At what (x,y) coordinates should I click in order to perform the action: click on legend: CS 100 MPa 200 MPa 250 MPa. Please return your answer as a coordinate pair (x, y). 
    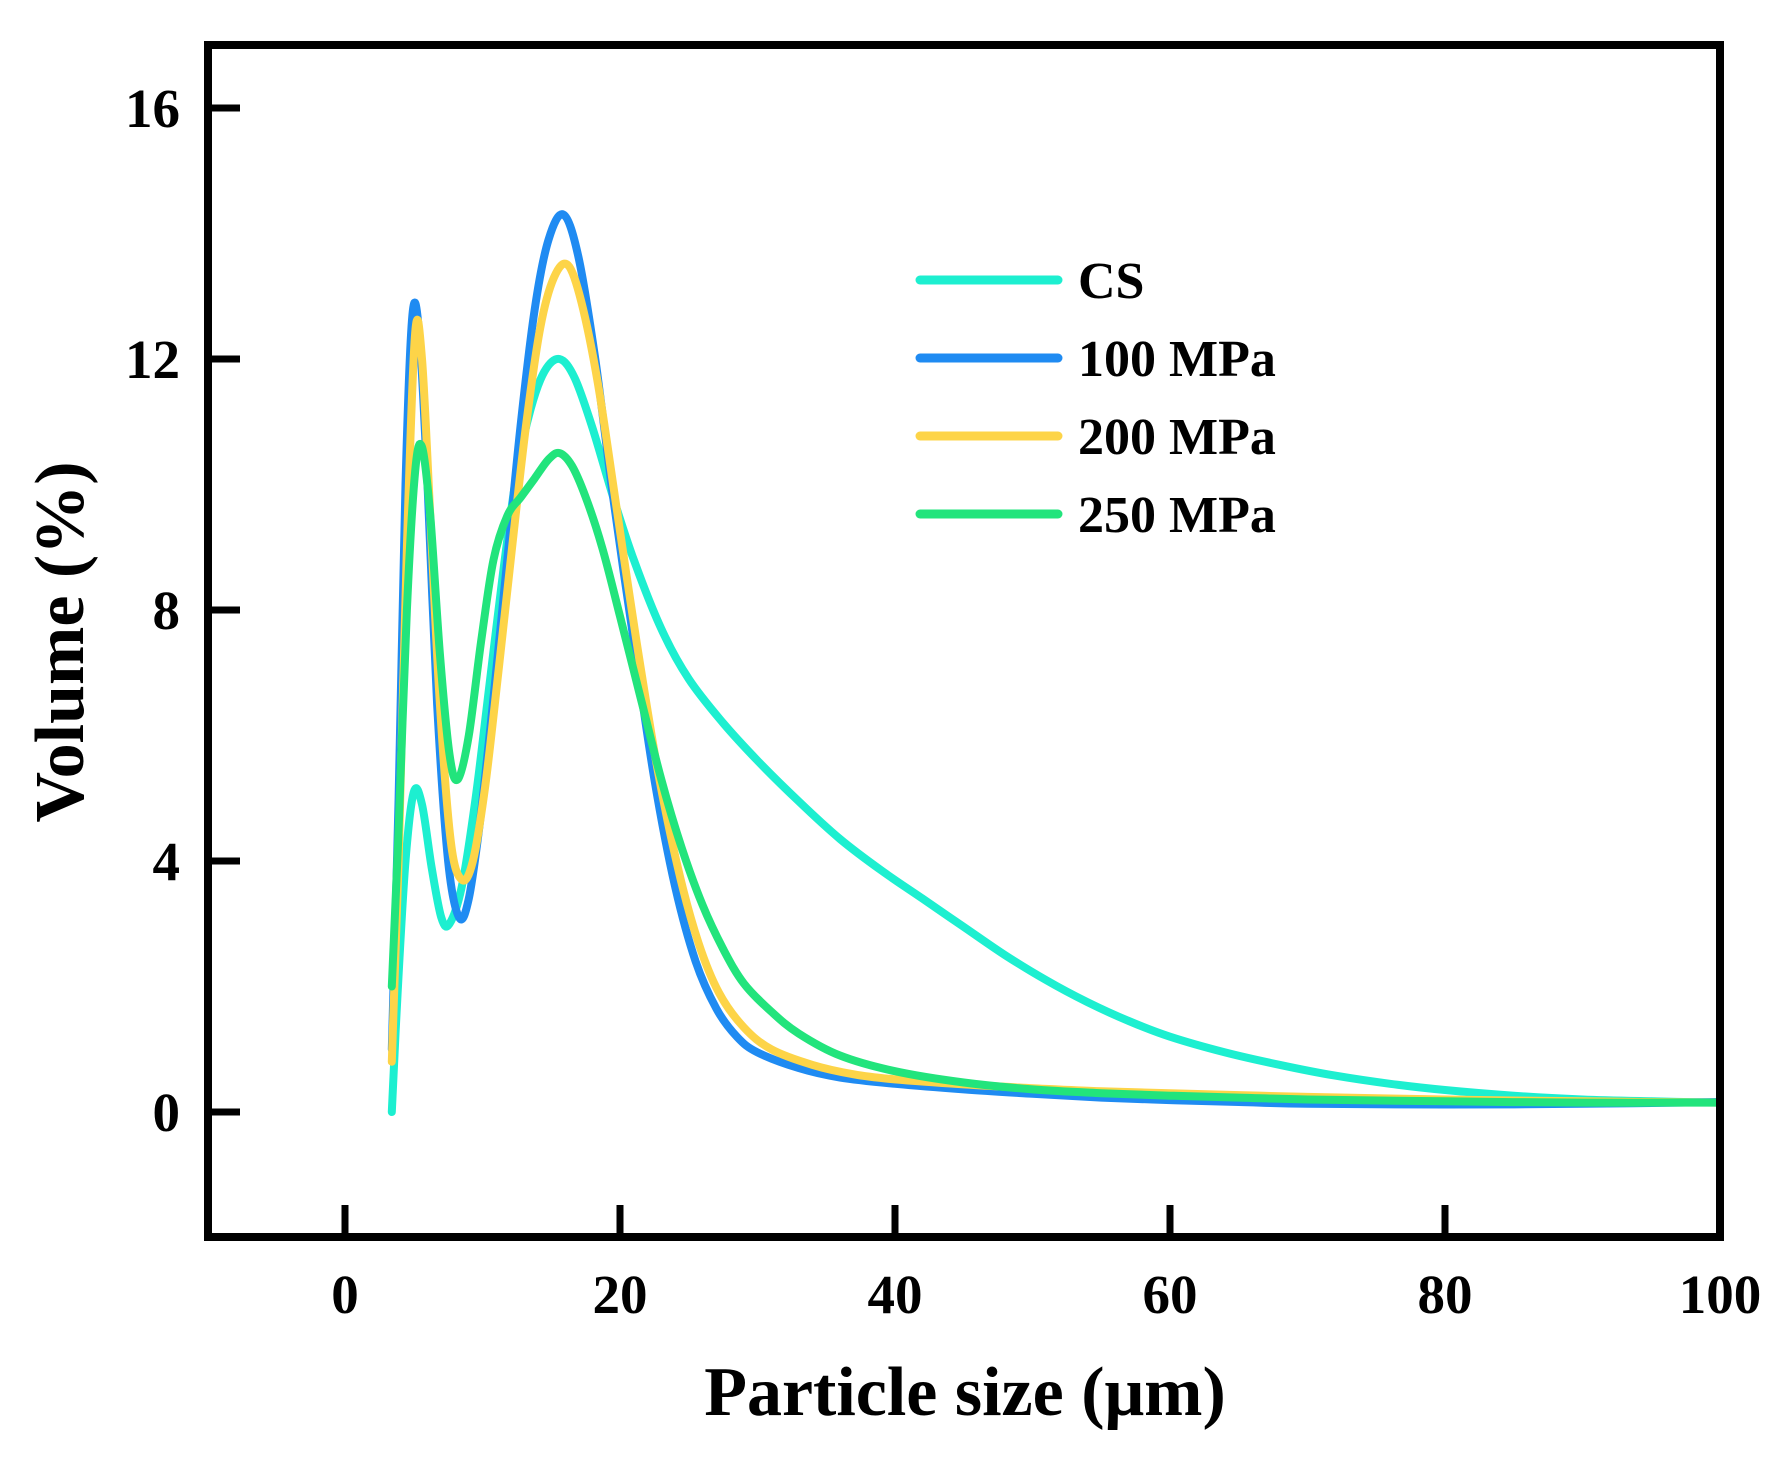
    Looking at the image, I should click on (1095, 398).